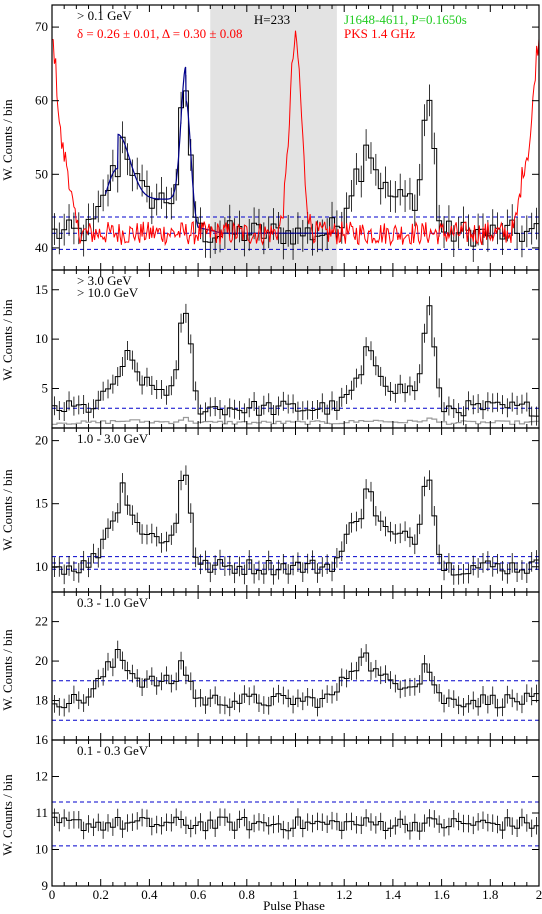  Describe the element at coordinates (405, 19) in the screenshot. I see `pulsar-annotation: J1648-4611, P=0.1650s` at that location.